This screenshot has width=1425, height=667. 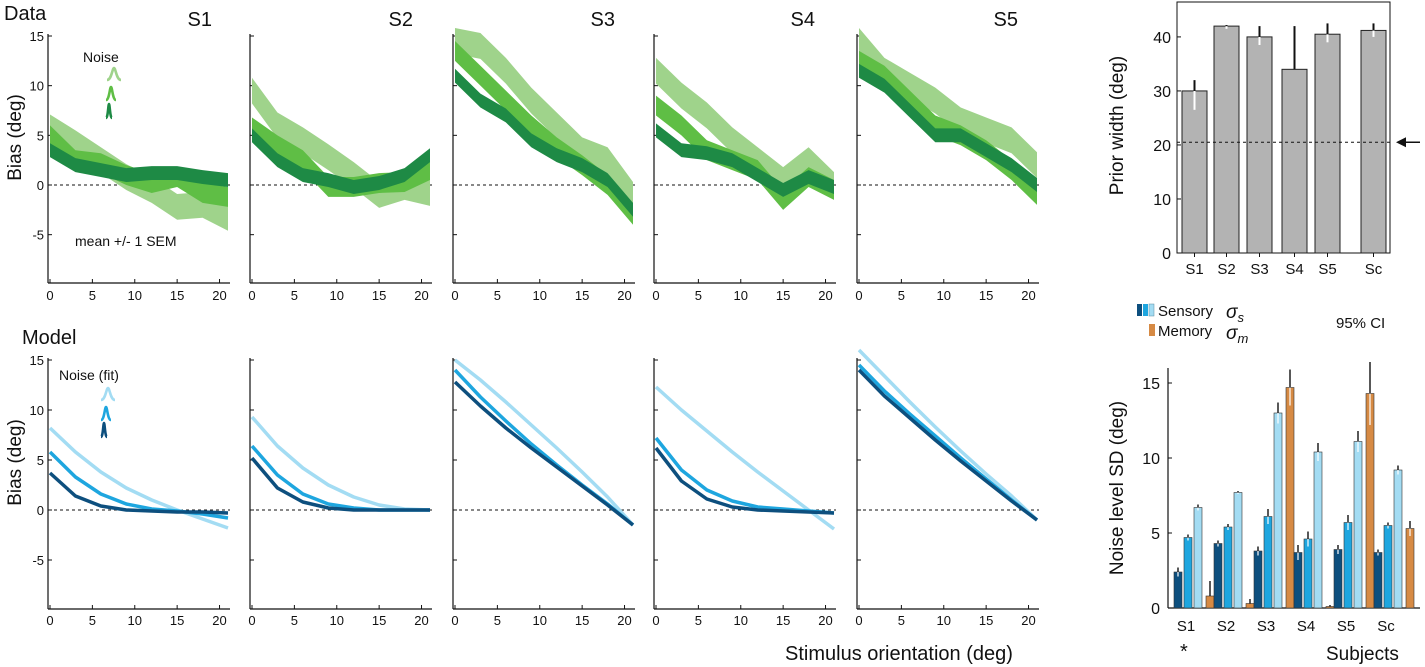 I want to click on y-tick-label: 30, so click(x=1162, y=92).